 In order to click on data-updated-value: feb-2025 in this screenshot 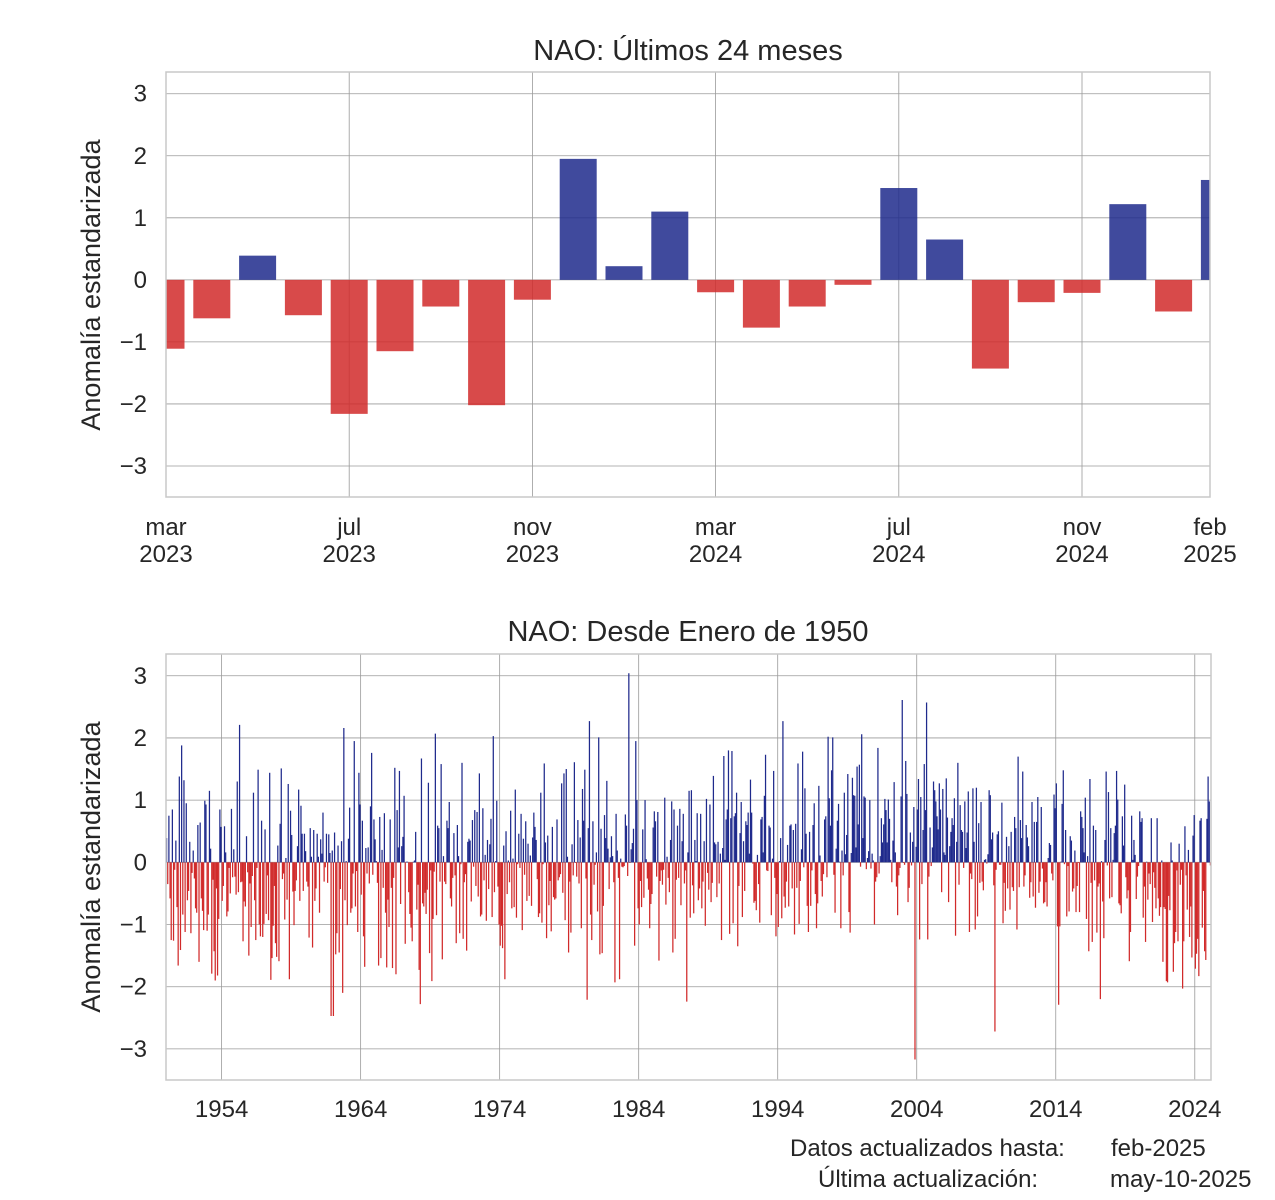, I will do `click(1158, 1148)`.